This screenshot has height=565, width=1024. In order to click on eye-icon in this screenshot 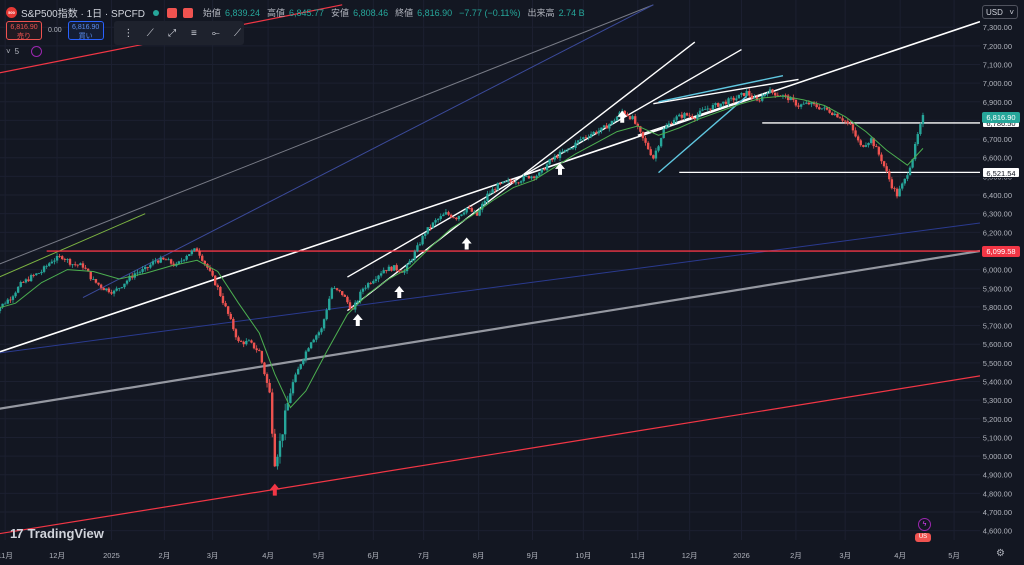, I will do `click(187, 12)`.